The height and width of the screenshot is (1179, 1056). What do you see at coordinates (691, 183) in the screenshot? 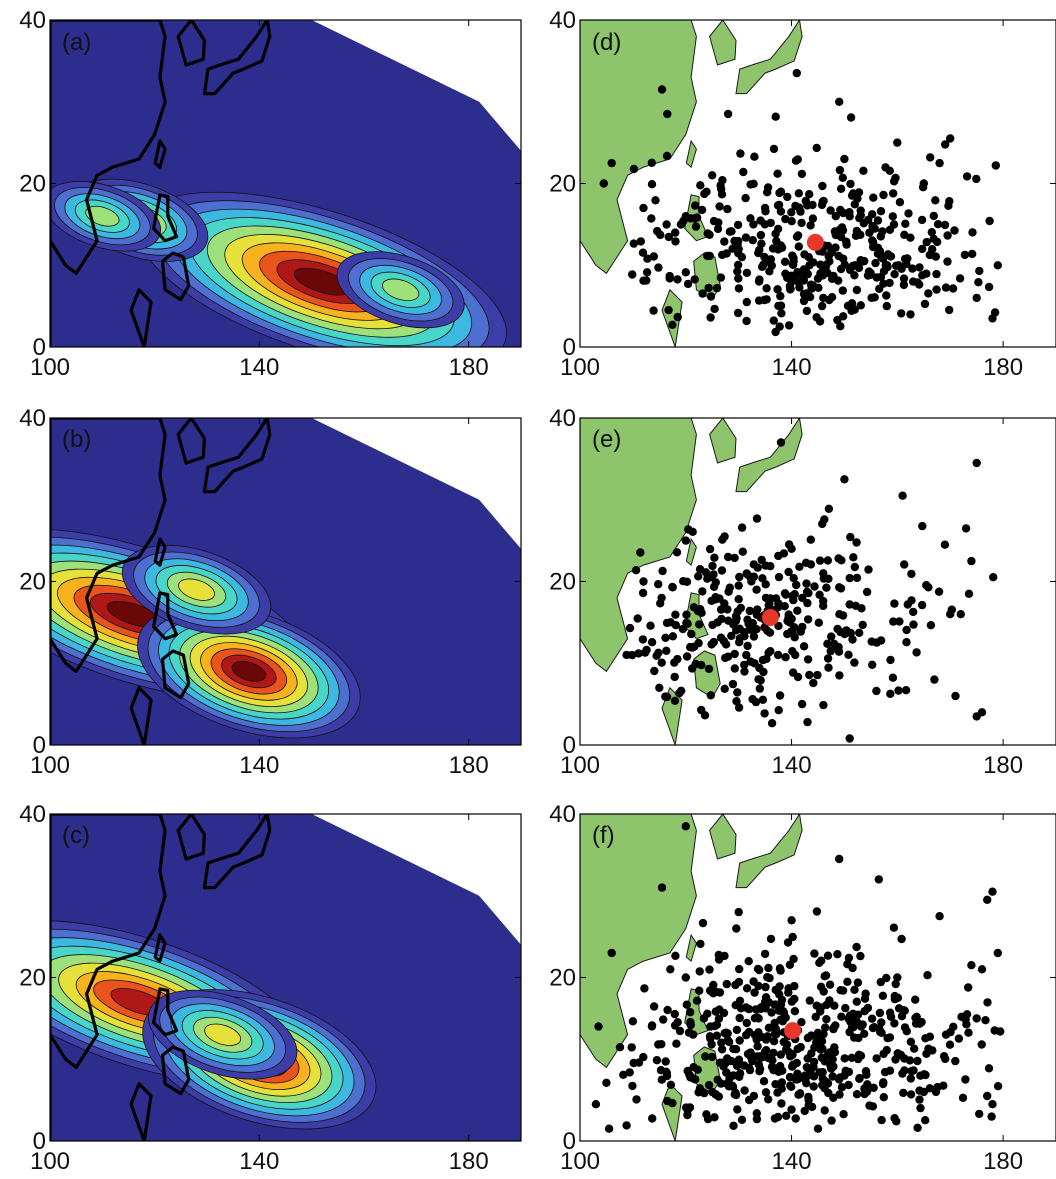
I see `land-fill` at bounding box center [691, 183].